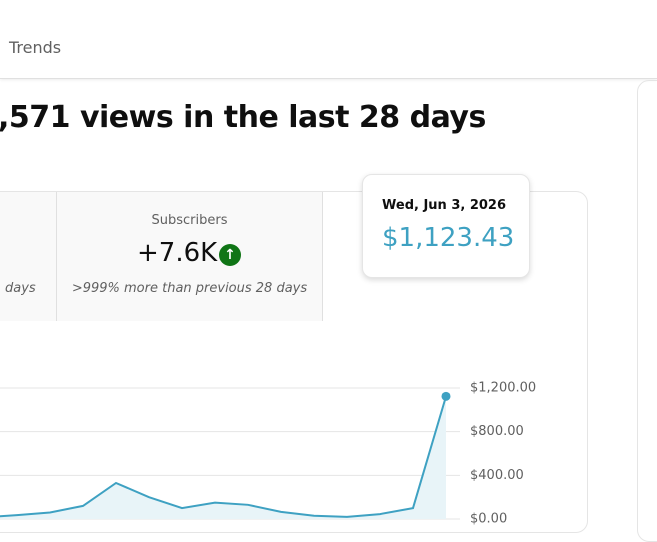  I want to click on tooltip-value: $1,123.43, so click(448, 238).